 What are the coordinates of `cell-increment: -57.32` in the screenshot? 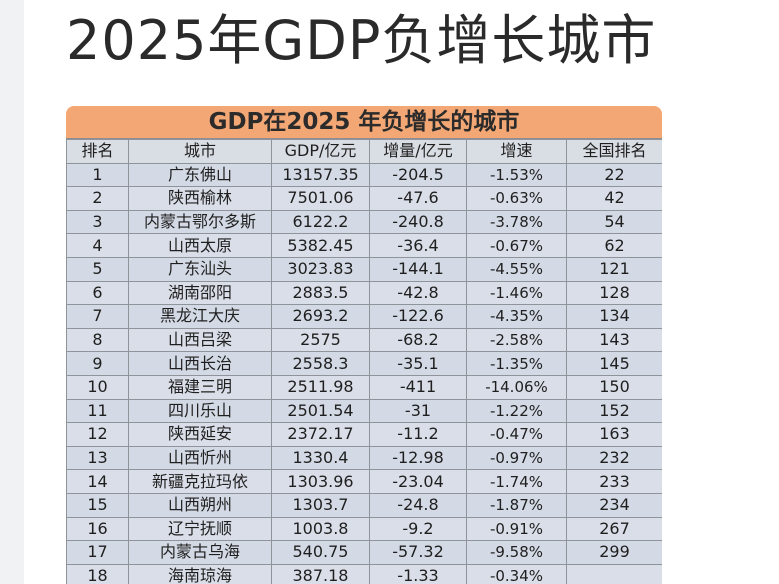 It's located at (418, 552).